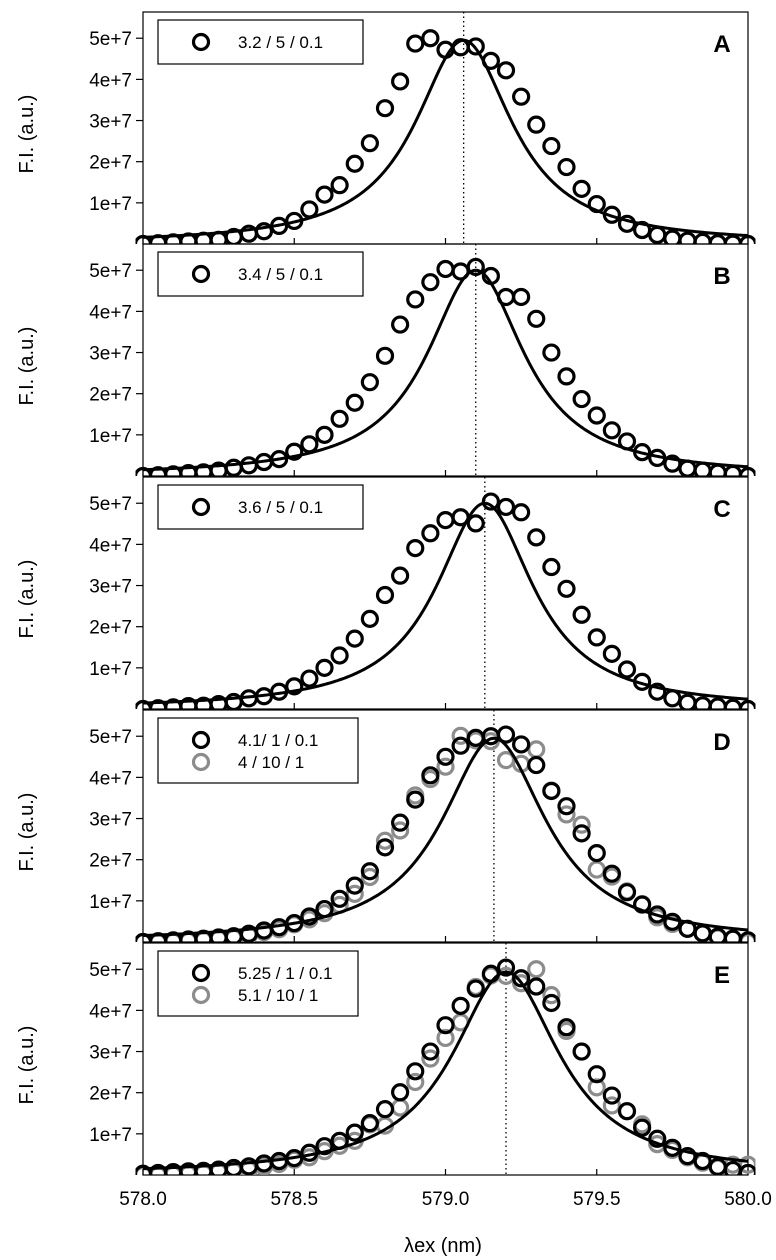 Image resolution: width=776 pixels, height=1260 pixels. What do you see at coordinates (280, 507) in the screenshot?
I see `legend-label: 3.6 / 5 / 0.1` at bounding box center [280, 507].